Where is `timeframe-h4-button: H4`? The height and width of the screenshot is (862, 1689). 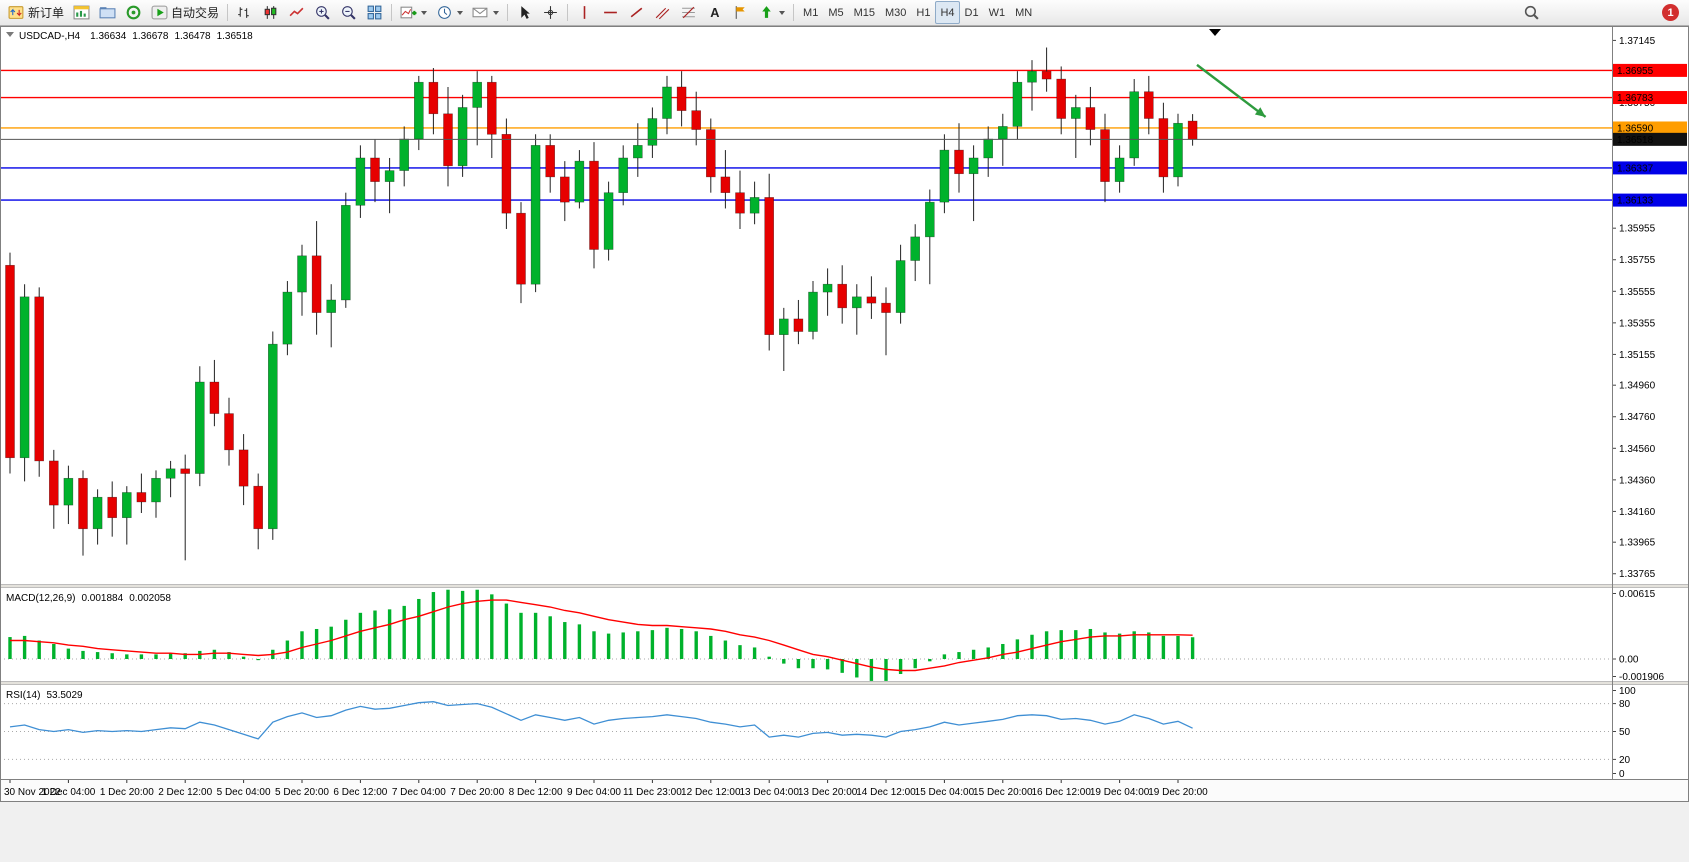
timeframe-h4-button: H4 is located at coordinates (947, 12).